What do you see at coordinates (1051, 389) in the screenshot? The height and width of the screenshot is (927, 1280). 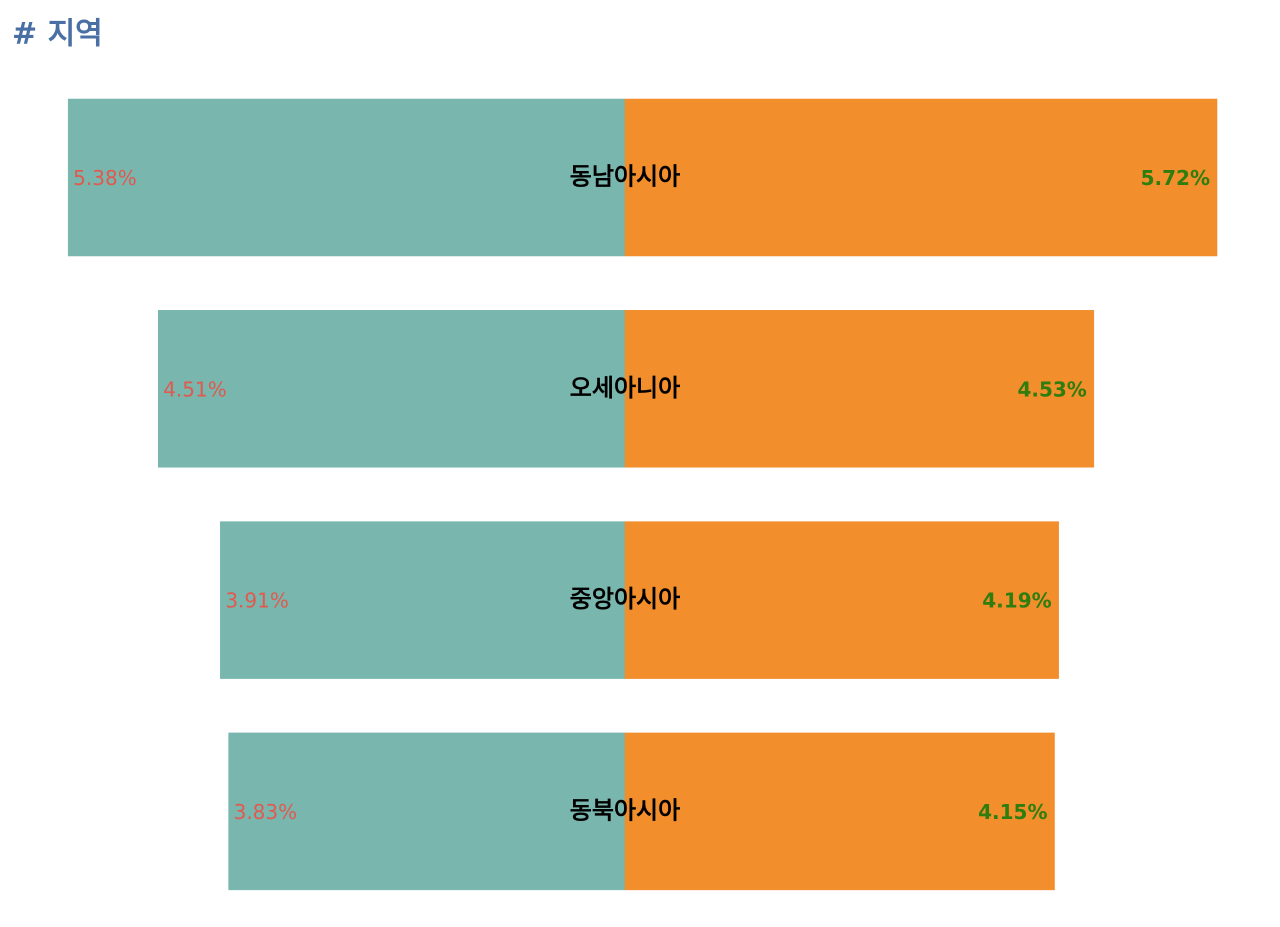 I see `value-label: 4.53%` at bounding box center [1051, 389].